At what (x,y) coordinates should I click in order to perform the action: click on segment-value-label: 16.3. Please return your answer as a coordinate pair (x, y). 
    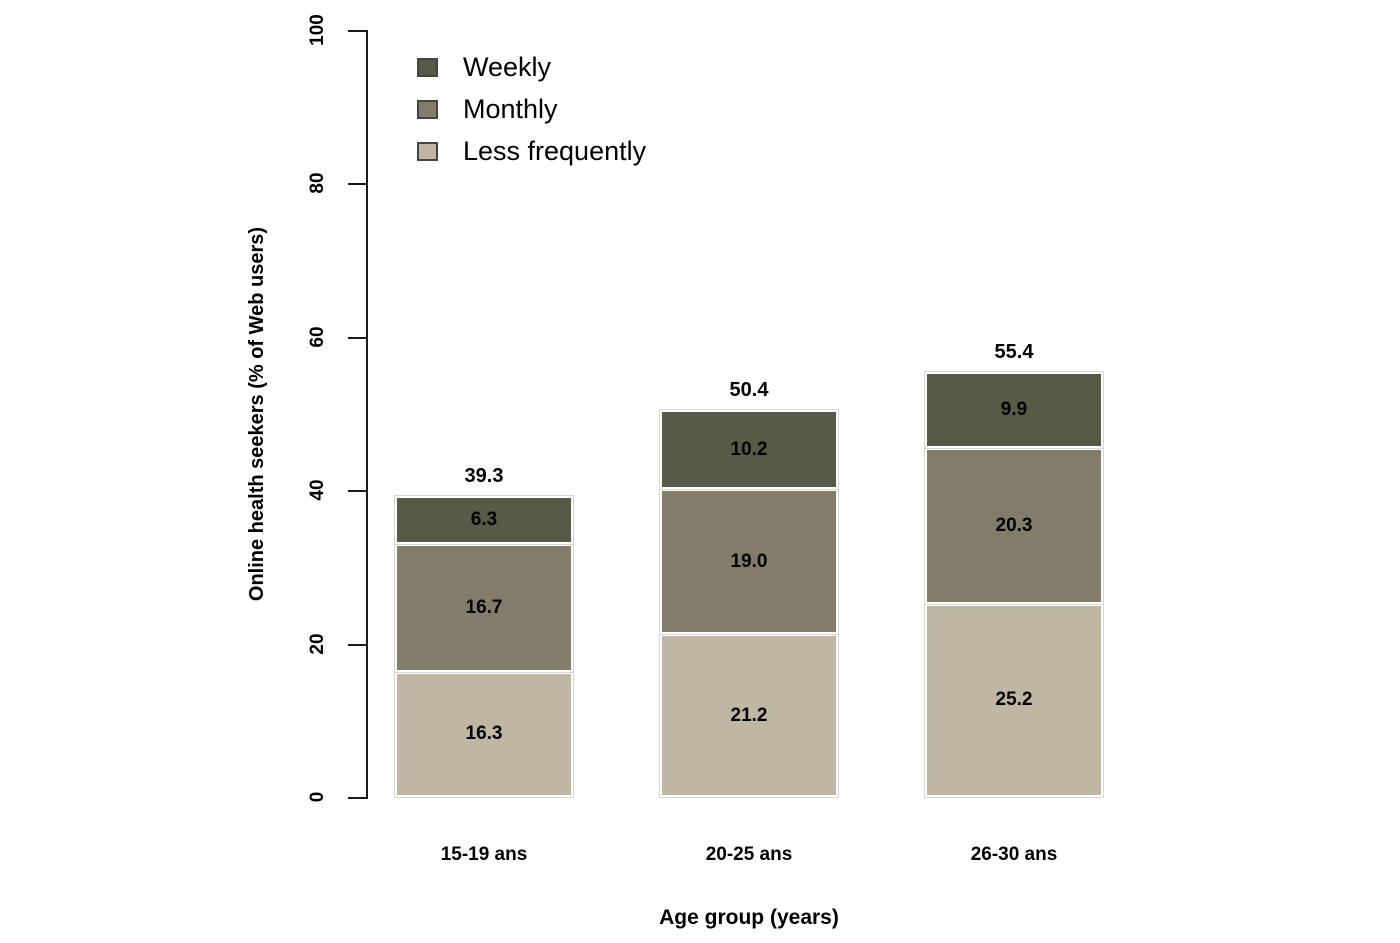
    Looking at the image, I should click on (484, 734).